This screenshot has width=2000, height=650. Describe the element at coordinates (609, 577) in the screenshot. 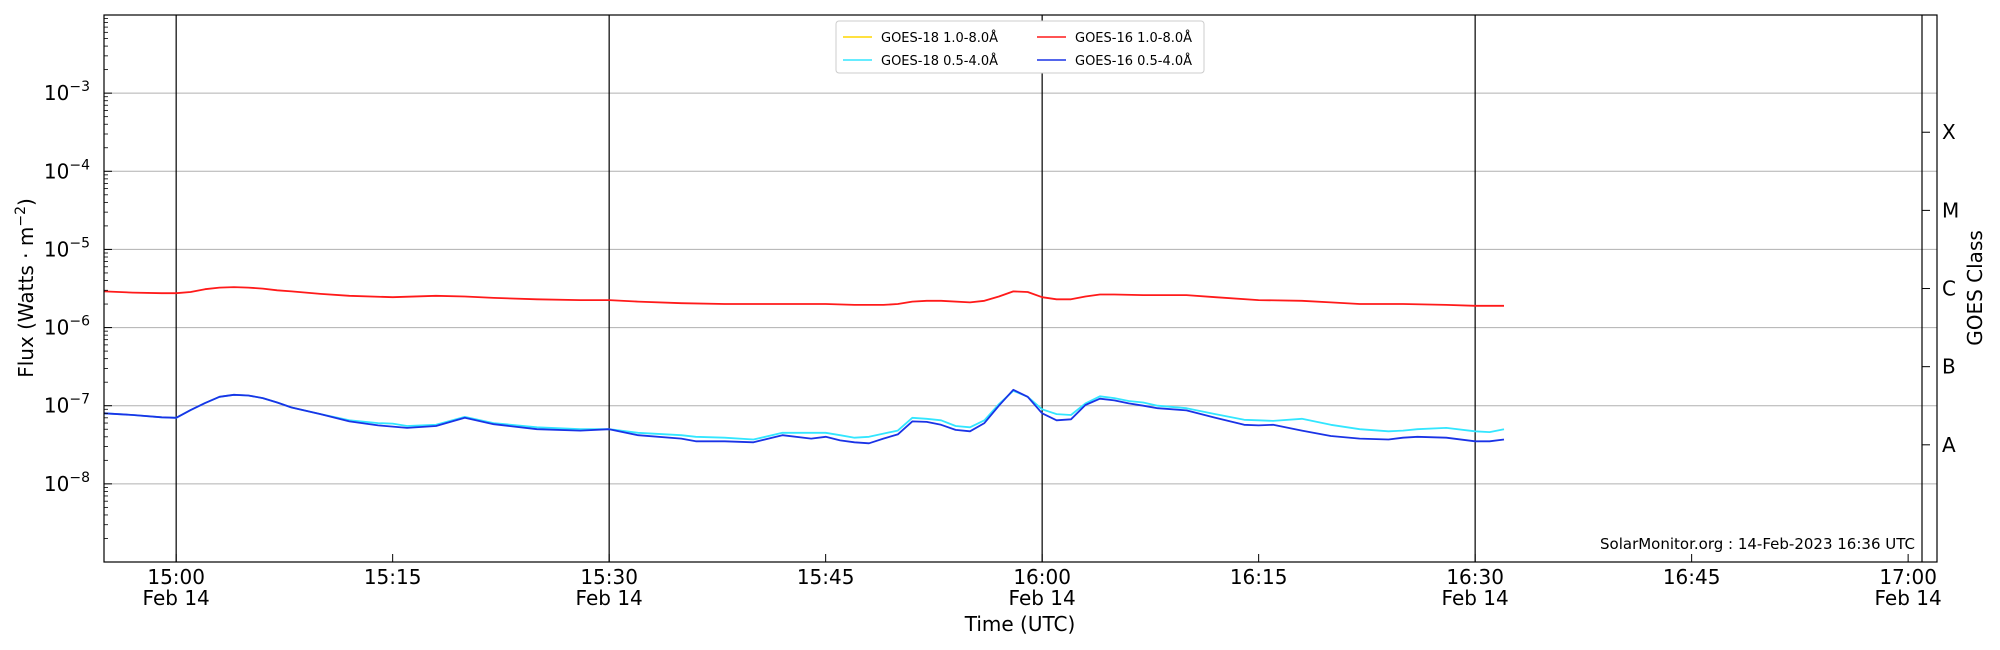

I see `x-tick-label: 15:30` at that location.